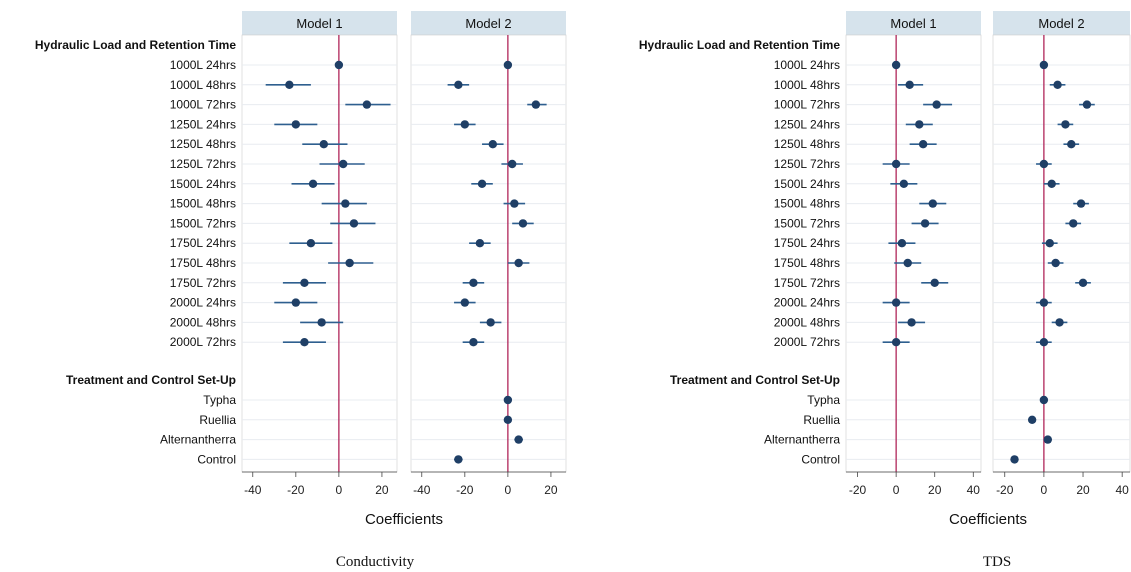 The height and width of the screenshot is (572, 1131). What do you see at coordinates (1044, 400) in the screenshot?
I see `coef-point-typha` at bounding box center [1044, 400].